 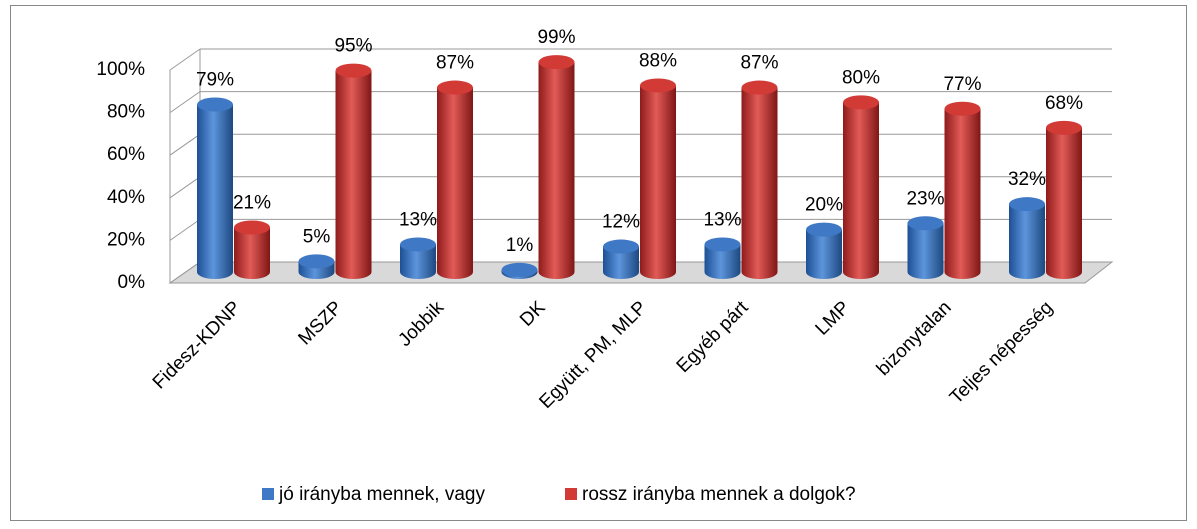 What do you see at coordinates (925, 198) in the screenshot?
I see `value-label: 23%` at bounding box center [925, 198].